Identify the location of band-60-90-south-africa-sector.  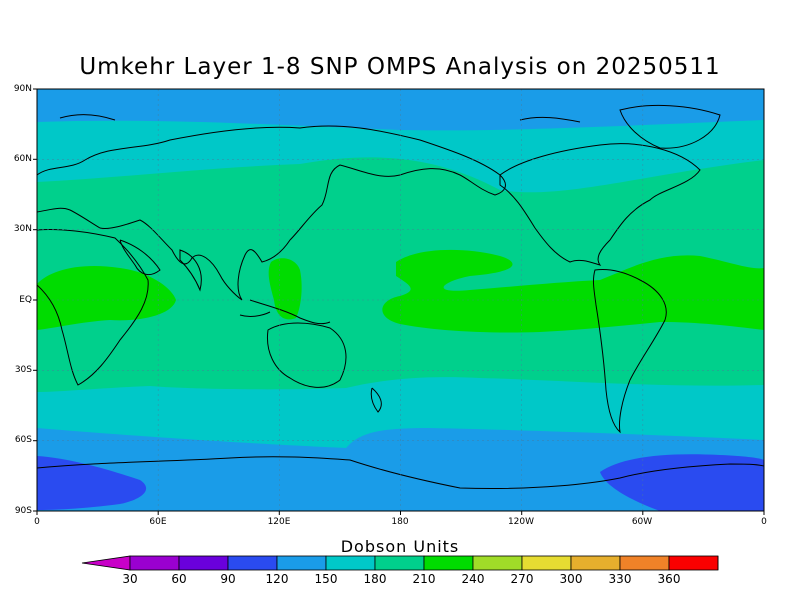
(92, 483).